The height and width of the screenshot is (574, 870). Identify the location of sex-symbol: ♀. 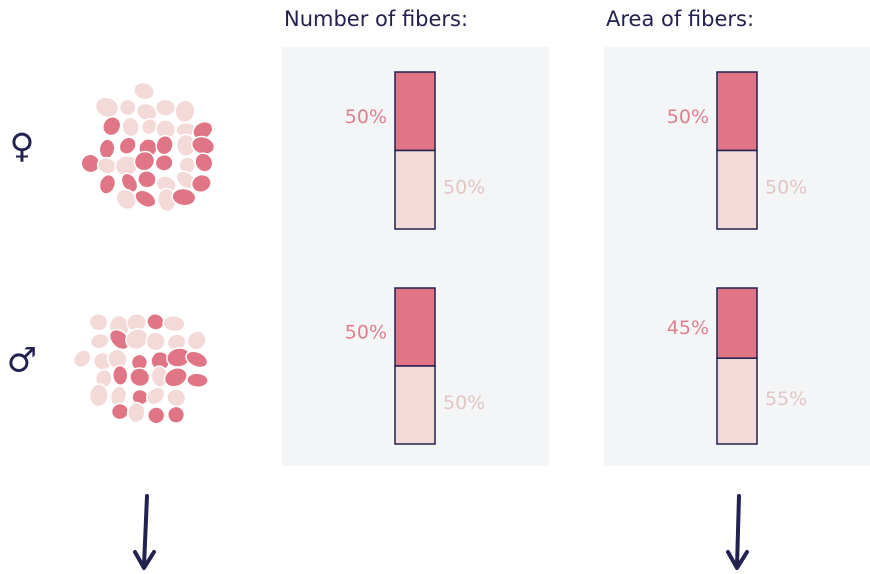
(22, 147).